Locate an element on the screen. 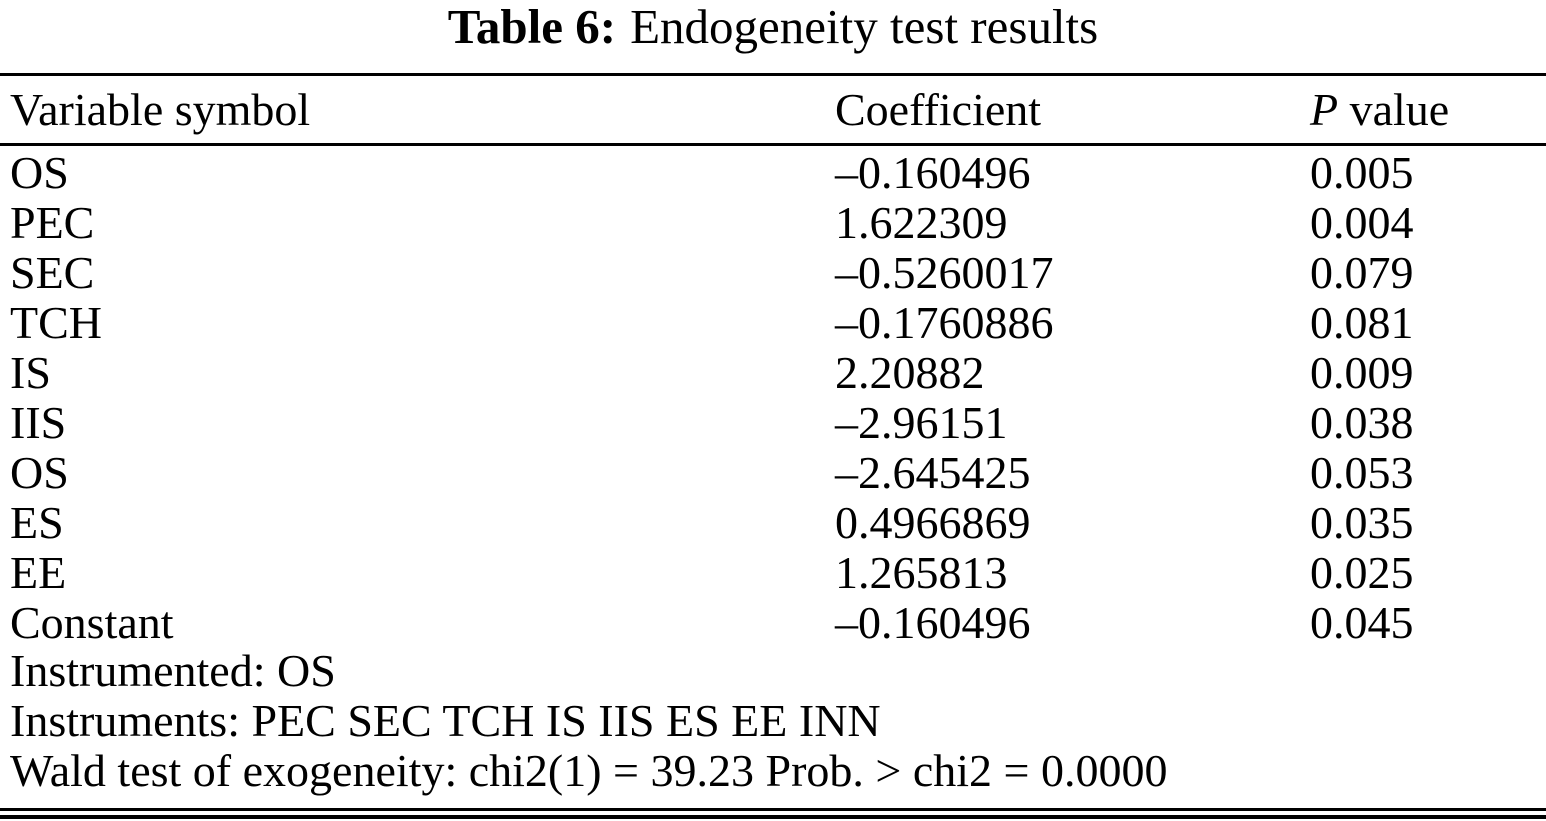  variable-cell: EE is located at coordinates (38, 572).